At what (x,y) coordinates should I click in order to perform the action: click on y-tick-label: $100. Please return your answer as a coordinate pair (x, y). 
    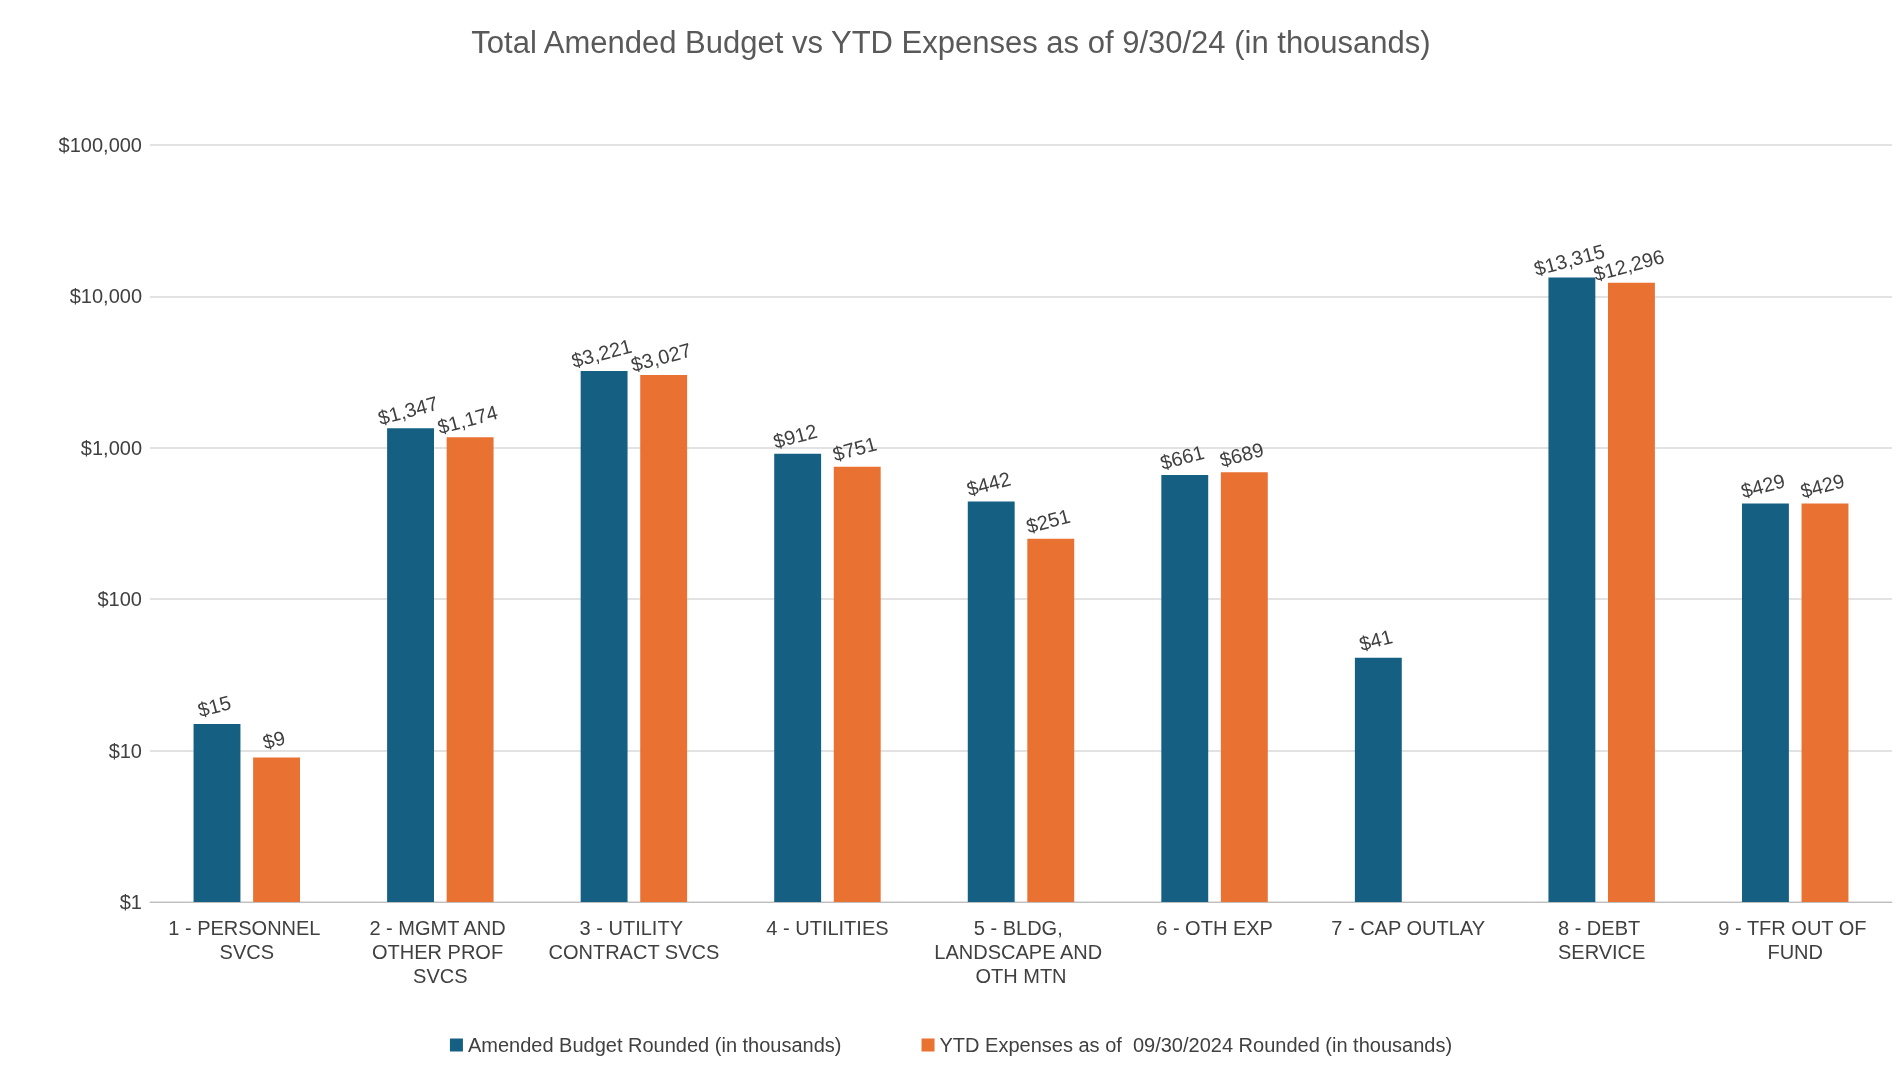
    Looking at the image, I should click on (119, 599).